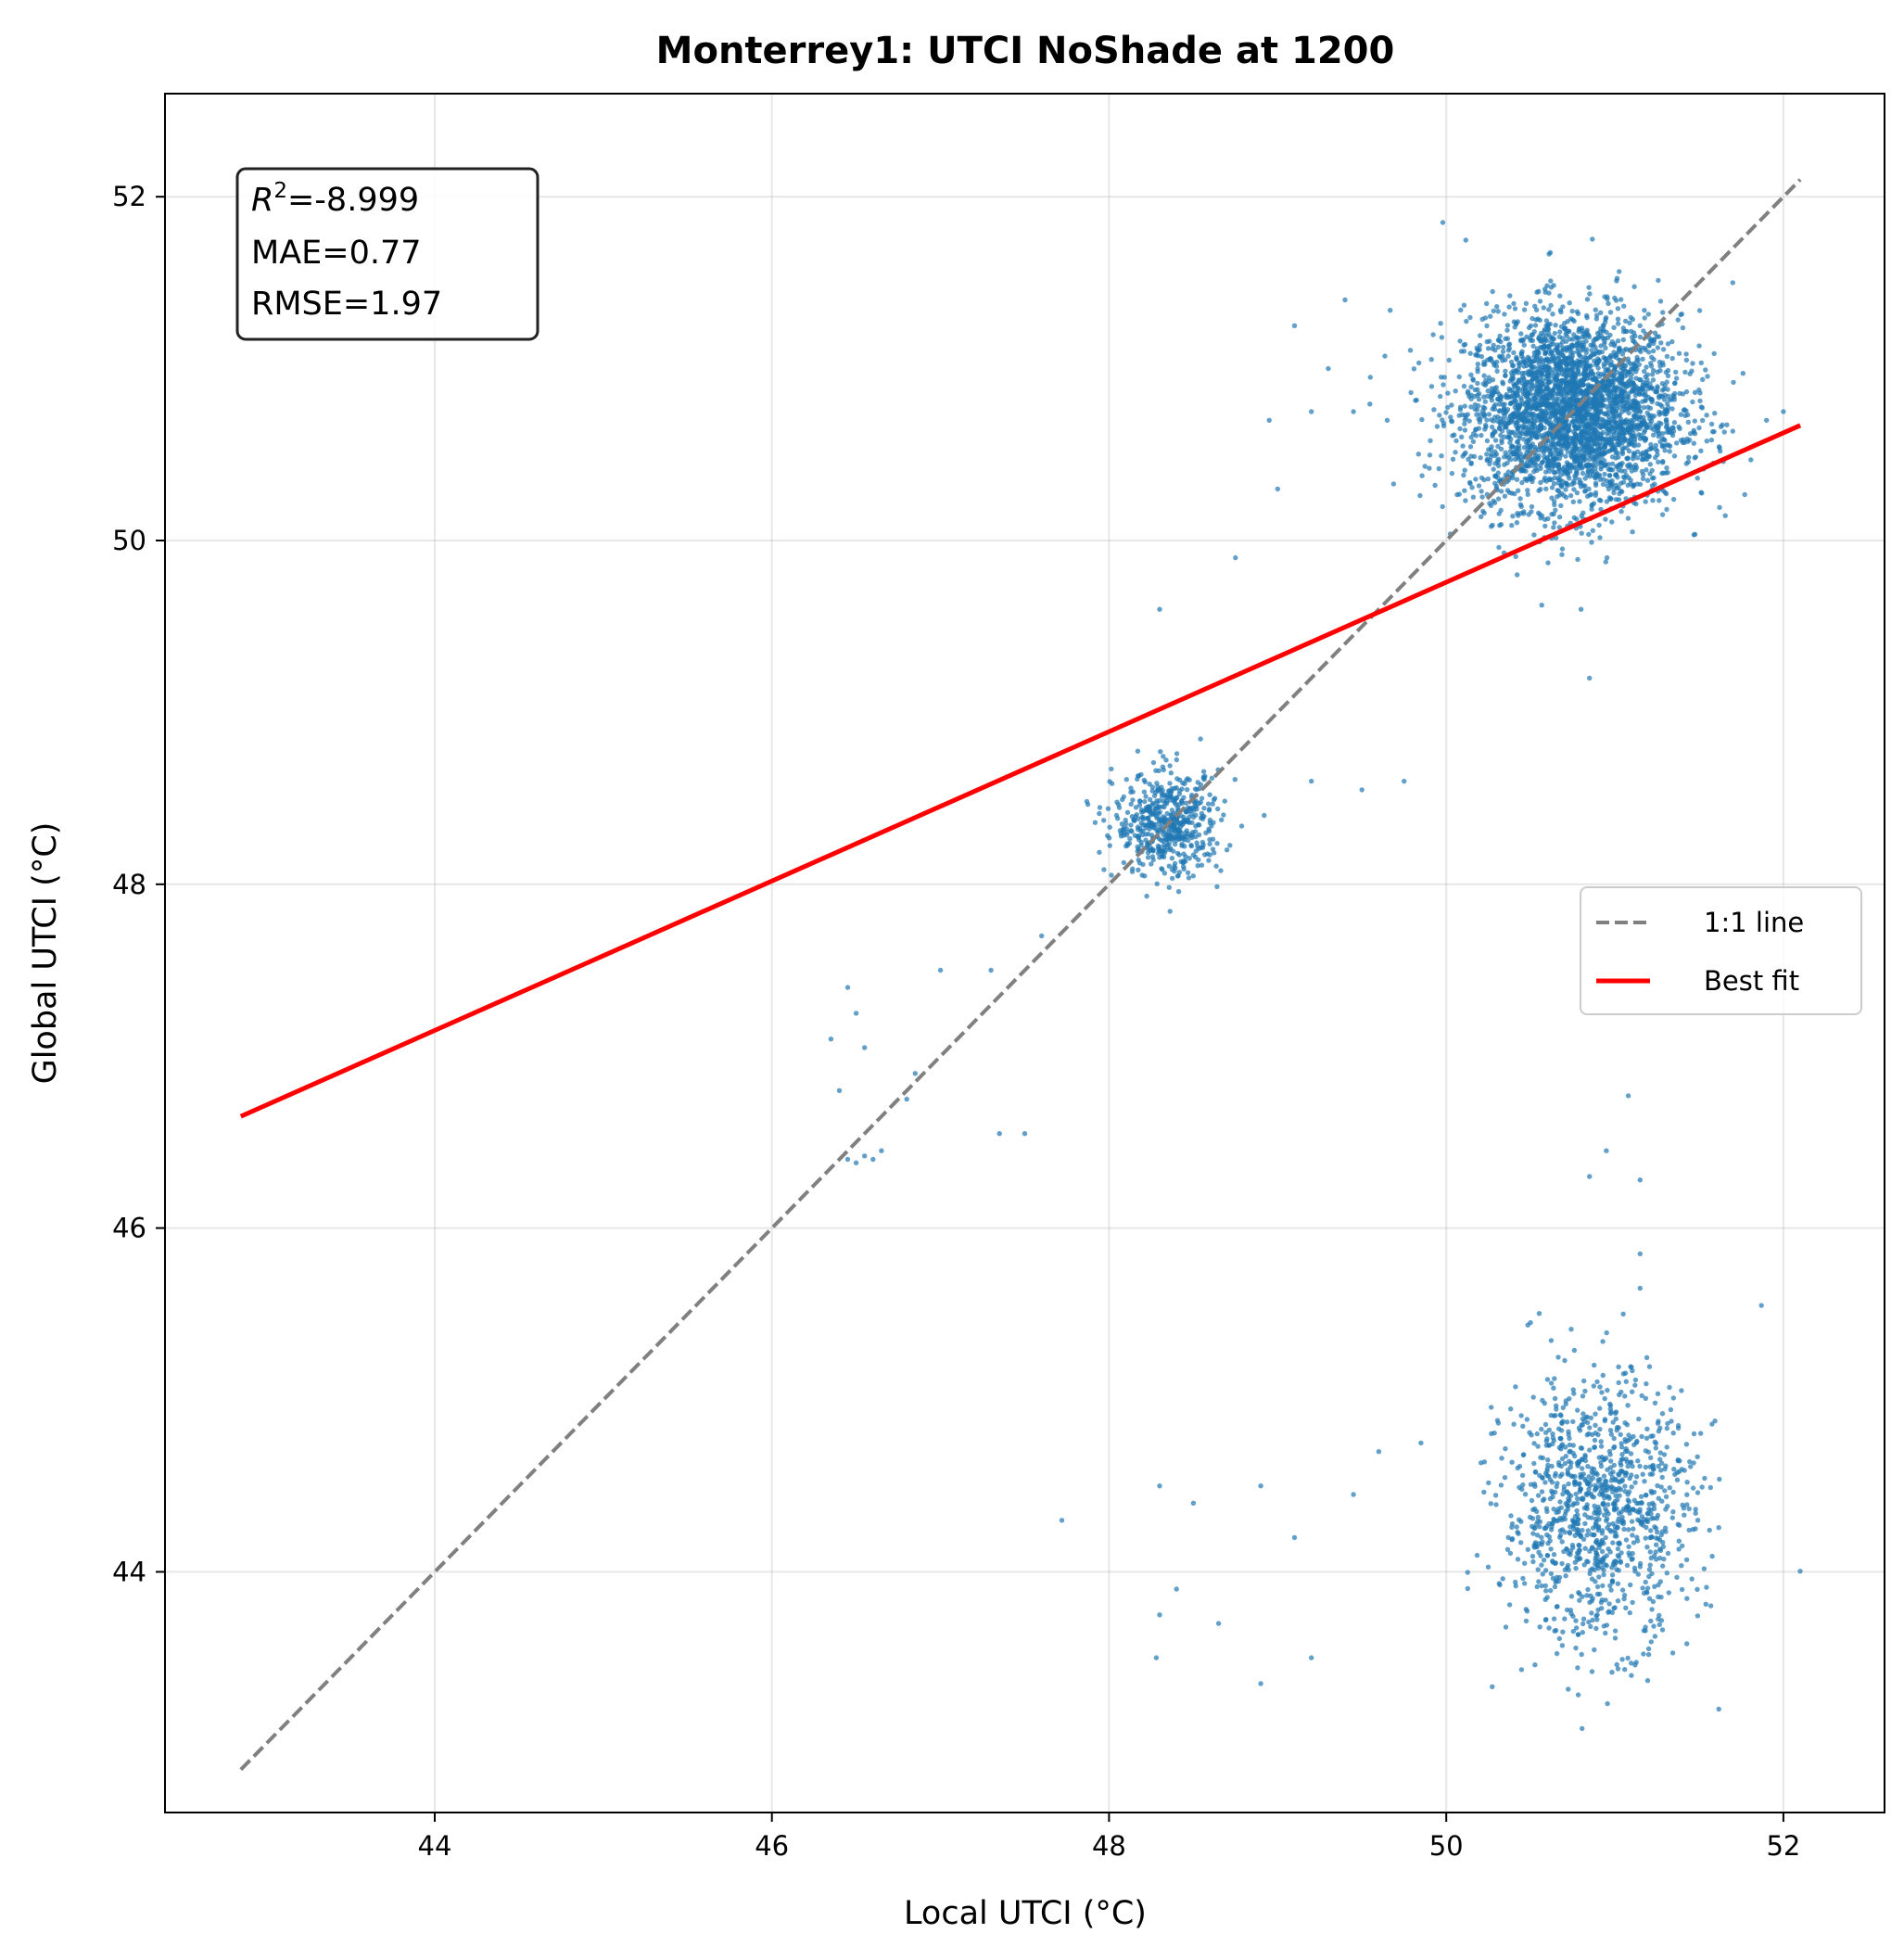 The height and width of the screenshot is (1959, 1904). I want to click on x-tick-label: 52, so click(1783, 1846).